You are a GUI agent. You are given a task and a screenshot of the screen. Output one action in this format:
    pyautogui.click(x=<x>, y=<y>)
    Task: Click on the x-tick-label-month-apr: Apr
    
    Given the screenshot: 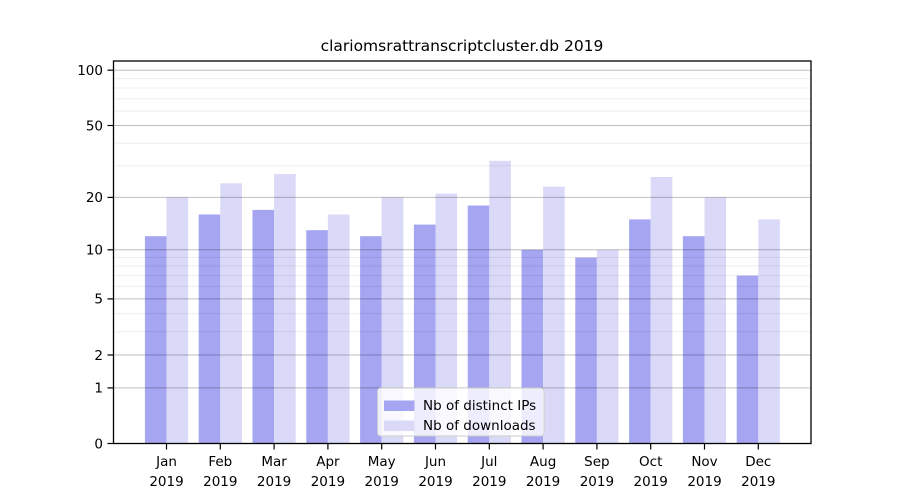 What is the action you would take?
    pyautogui.click(x=328, y=462)
    